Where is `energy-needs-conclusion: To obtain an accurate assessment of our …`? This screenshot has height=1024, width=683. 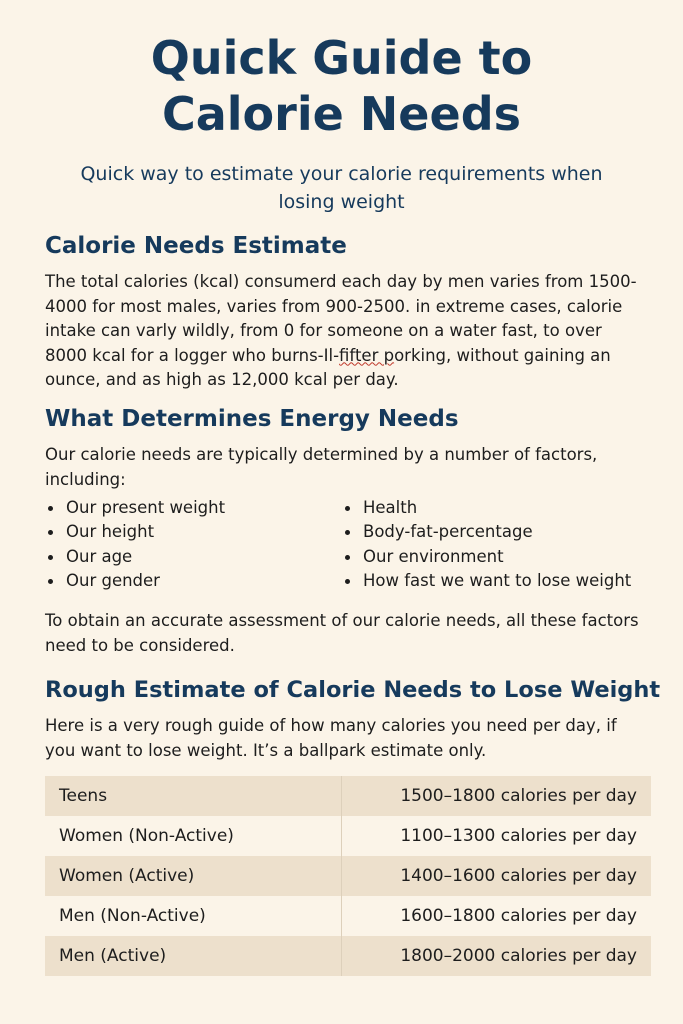 energy-needs-conclusion: To obtain an accurate assessment of our … is located at coordinates (342, 633).